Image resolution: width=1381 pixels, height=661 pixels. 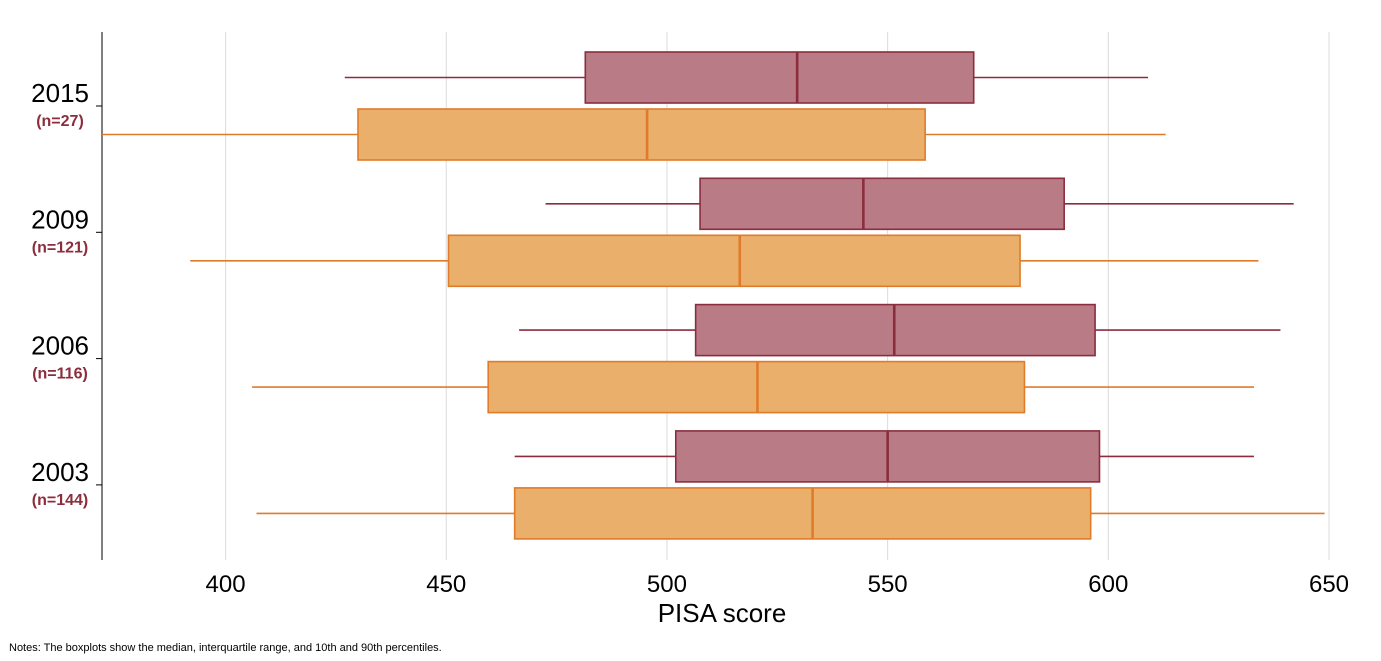 What do you see at coordinates (226, 584) in the screenshot?
I see `x-tick-label: 400` at bounding box center [226, 584].